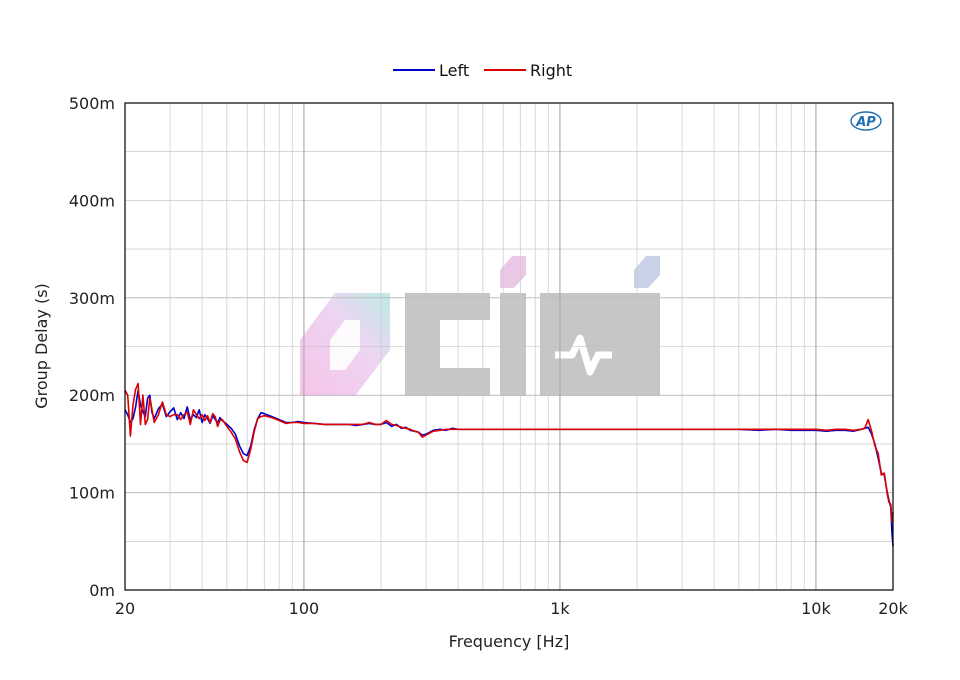  I want to click on legend-label-right: Right, so click(551, 70).